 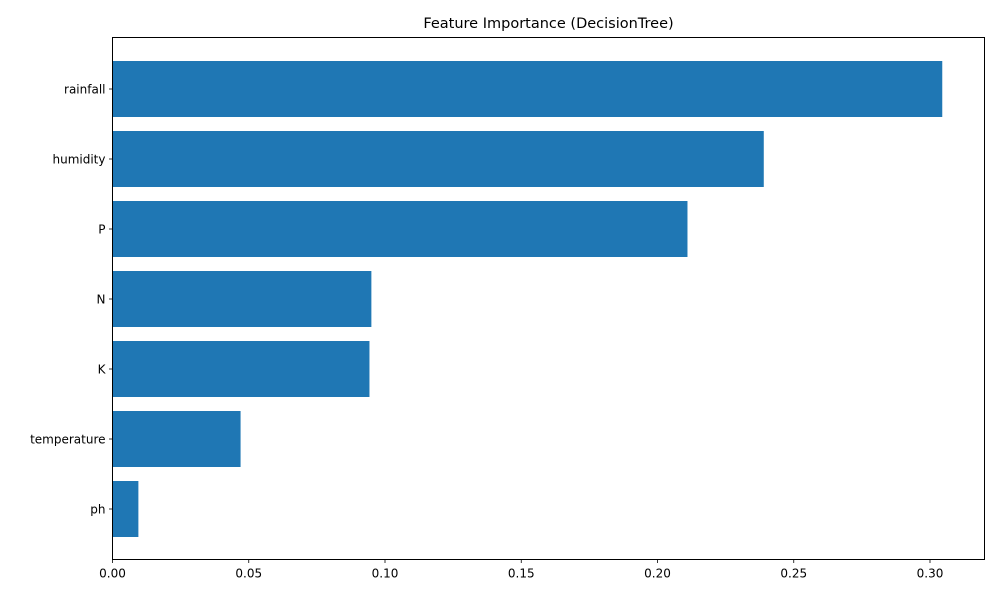 What do you see at coordinates (385, 574) in the screenshot?
I see `x-tick-label: 0.10` at bounding box center [385, 574].